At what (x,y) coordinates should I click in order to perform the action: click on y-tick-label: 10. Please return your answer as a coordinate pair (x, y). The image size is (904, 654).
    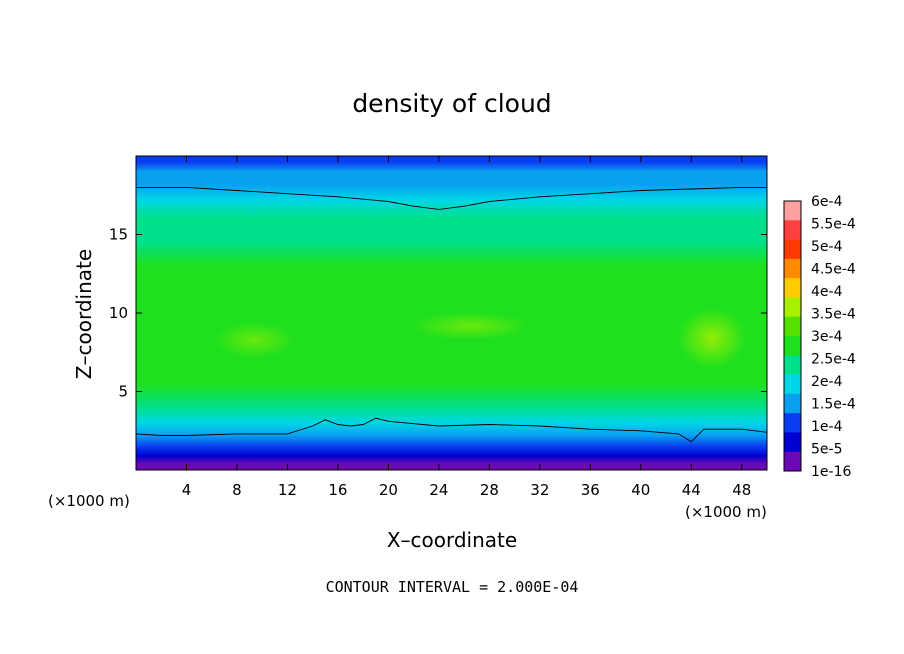
    Looking at the image, I should click on (118, 313).